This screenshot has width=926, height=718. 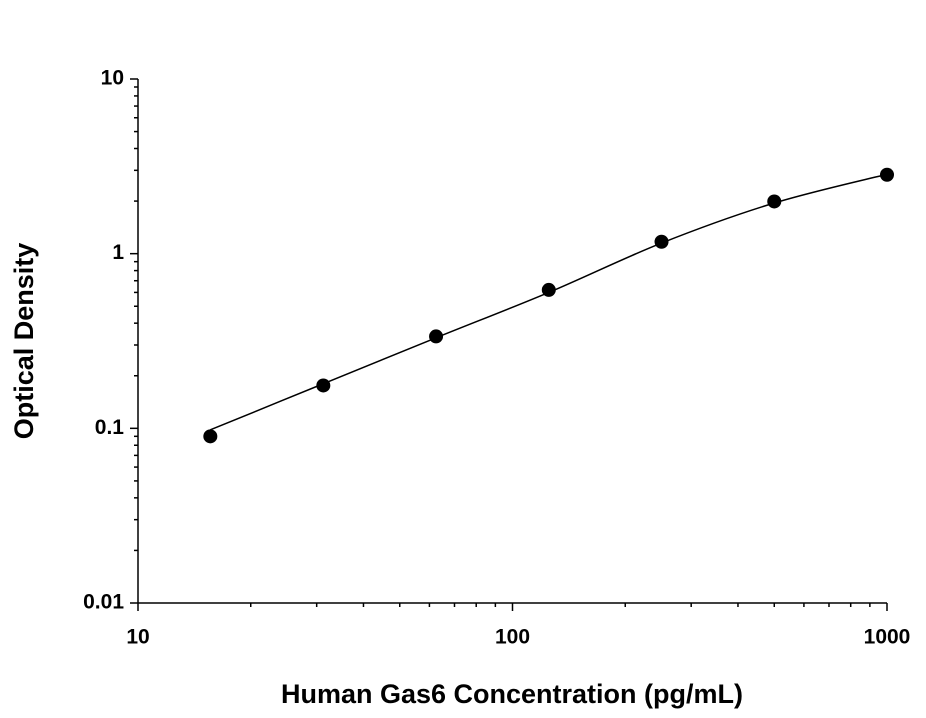 What do you see at coordinates (112, 78) in the screenshot?
I see `y-tick-label: 10` at bounding box center [112, 78].